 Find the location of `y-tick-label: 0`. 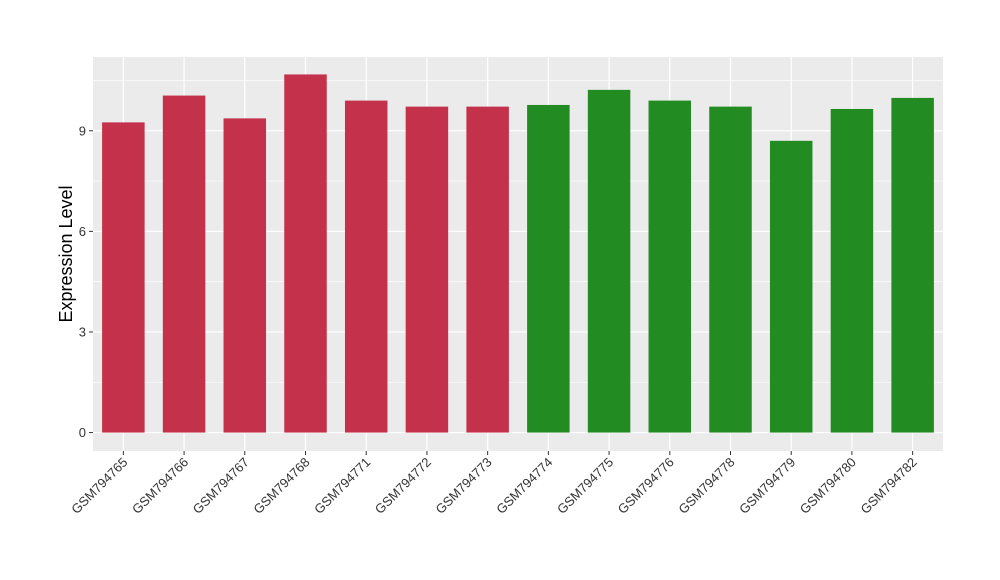

y-tick-label: 0 is located at coordinates (82, 432).